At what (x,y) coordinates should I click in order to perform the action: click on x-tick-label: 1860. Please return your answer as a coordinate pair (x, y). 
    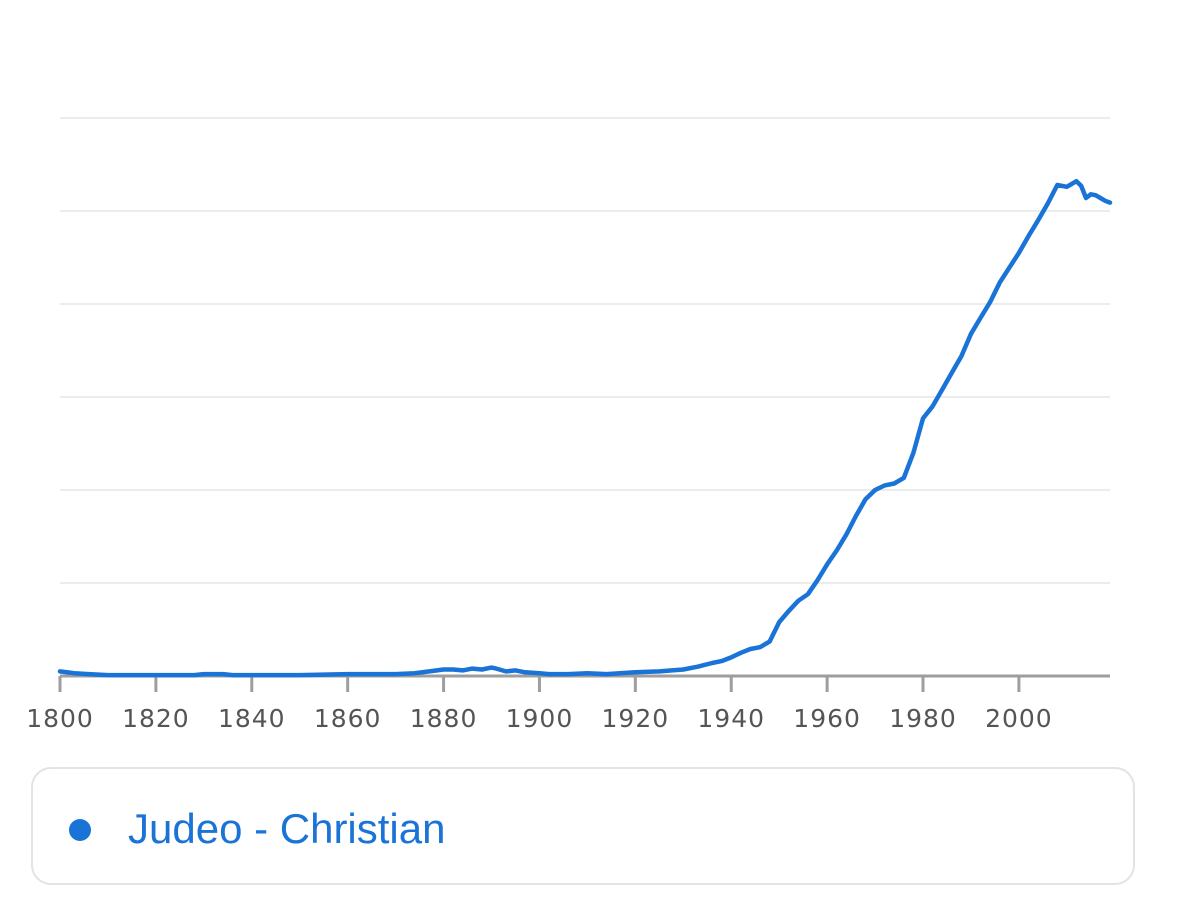
    Looking at the image, I should click on (348, 718).